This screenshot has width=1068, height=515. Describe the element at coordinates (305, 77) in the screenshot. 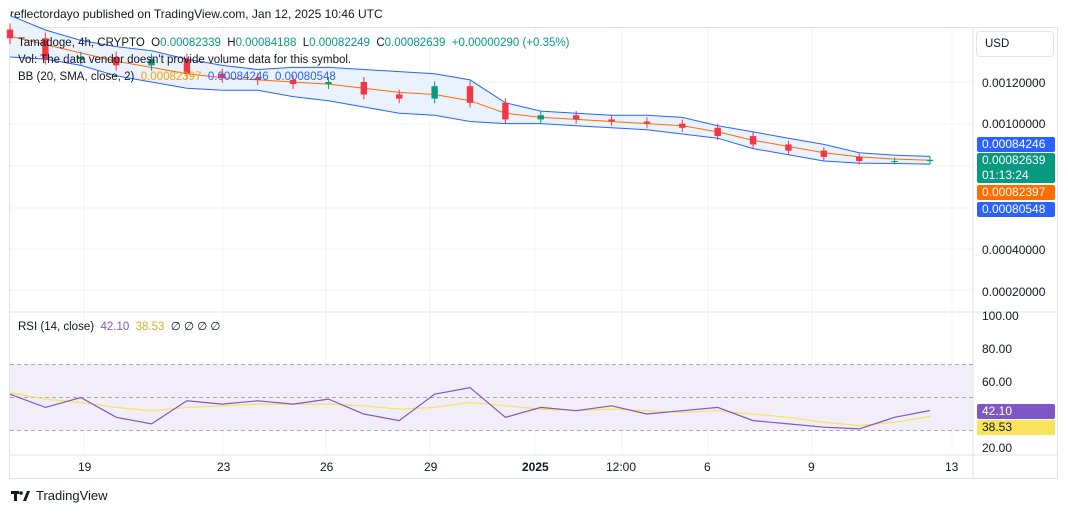

I see `bb-lower-value: 0.00080548` at that location.